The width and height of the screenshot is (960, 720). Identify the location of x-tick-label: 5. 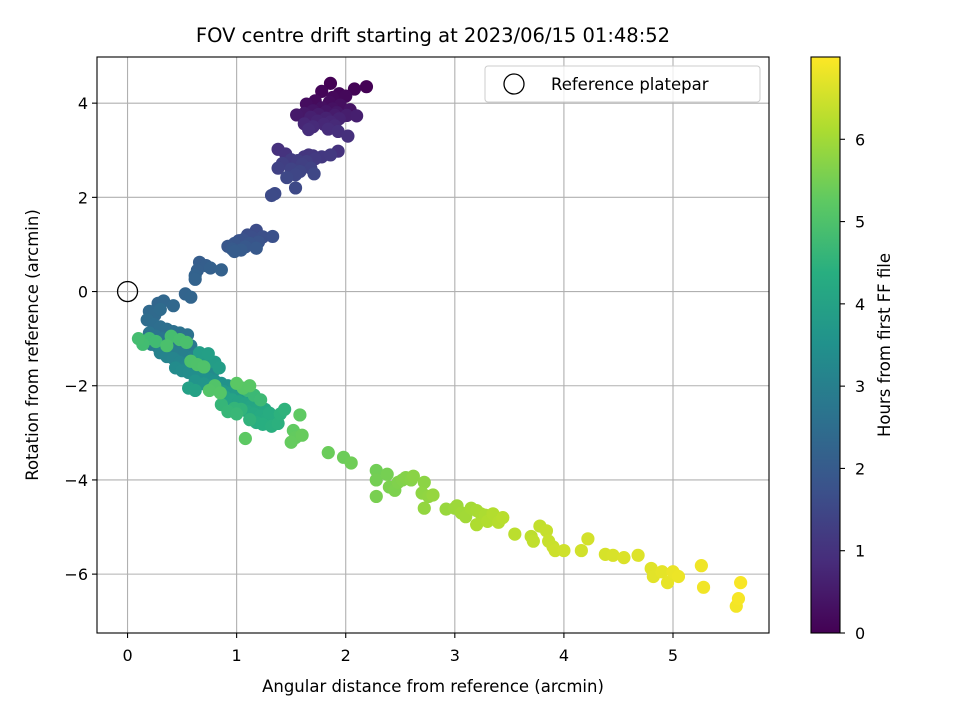
(673, 655).